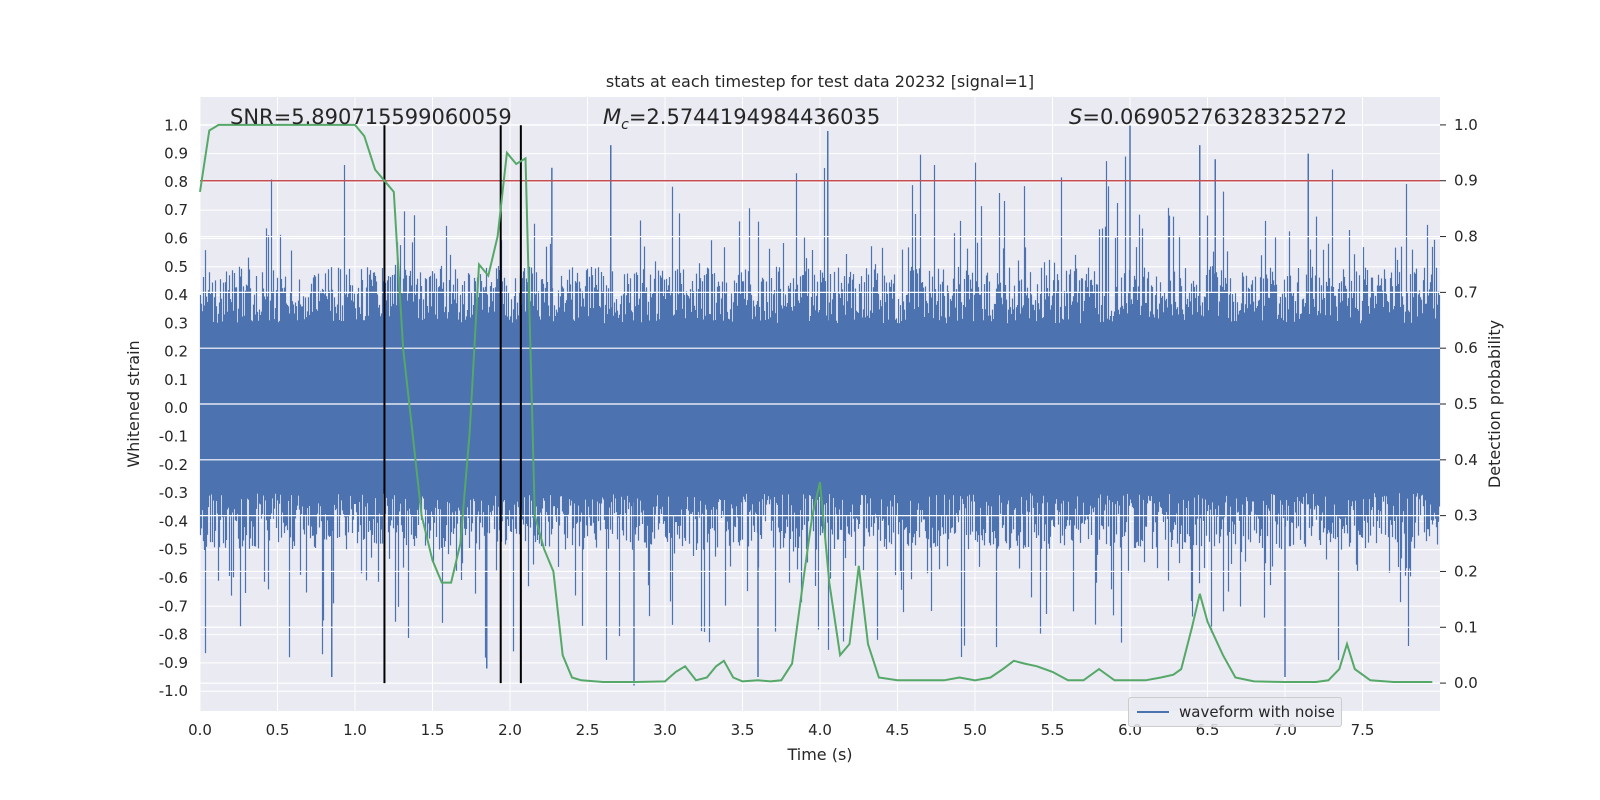  I want to click on y-tick-label-left: -0.2, so click(173, 465).